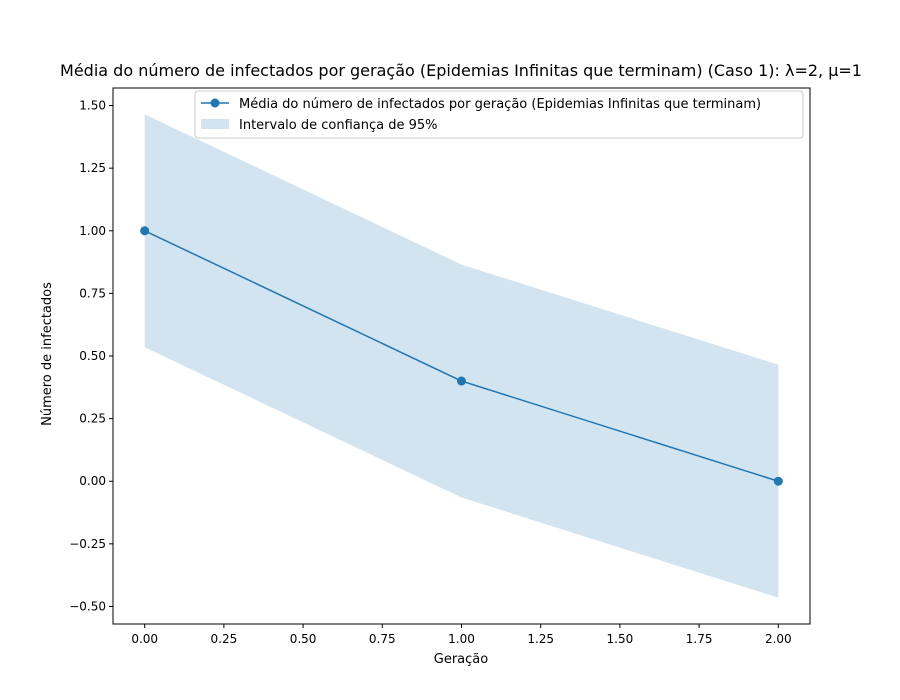 Image resolution: width=900 pixels, height=700 pixels. Describe the element at coordinates (92, 231) in the screenshot. I see `y-tick-label: 1.00` at that location.